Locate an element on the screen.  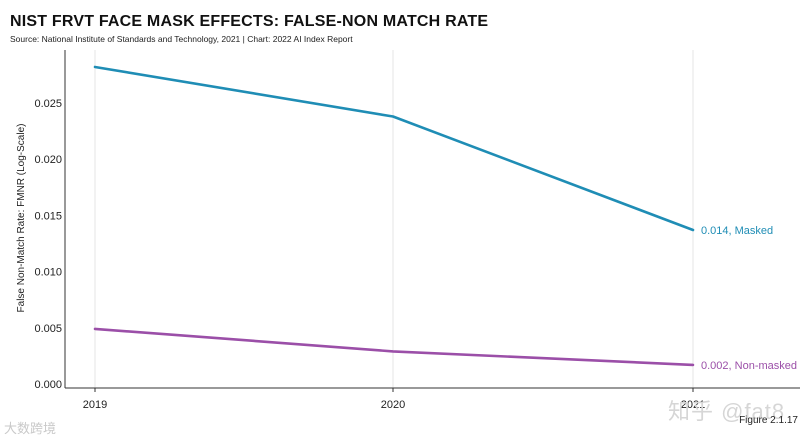
y-tick-label: 0.010 is located at coordinates (48, 273).